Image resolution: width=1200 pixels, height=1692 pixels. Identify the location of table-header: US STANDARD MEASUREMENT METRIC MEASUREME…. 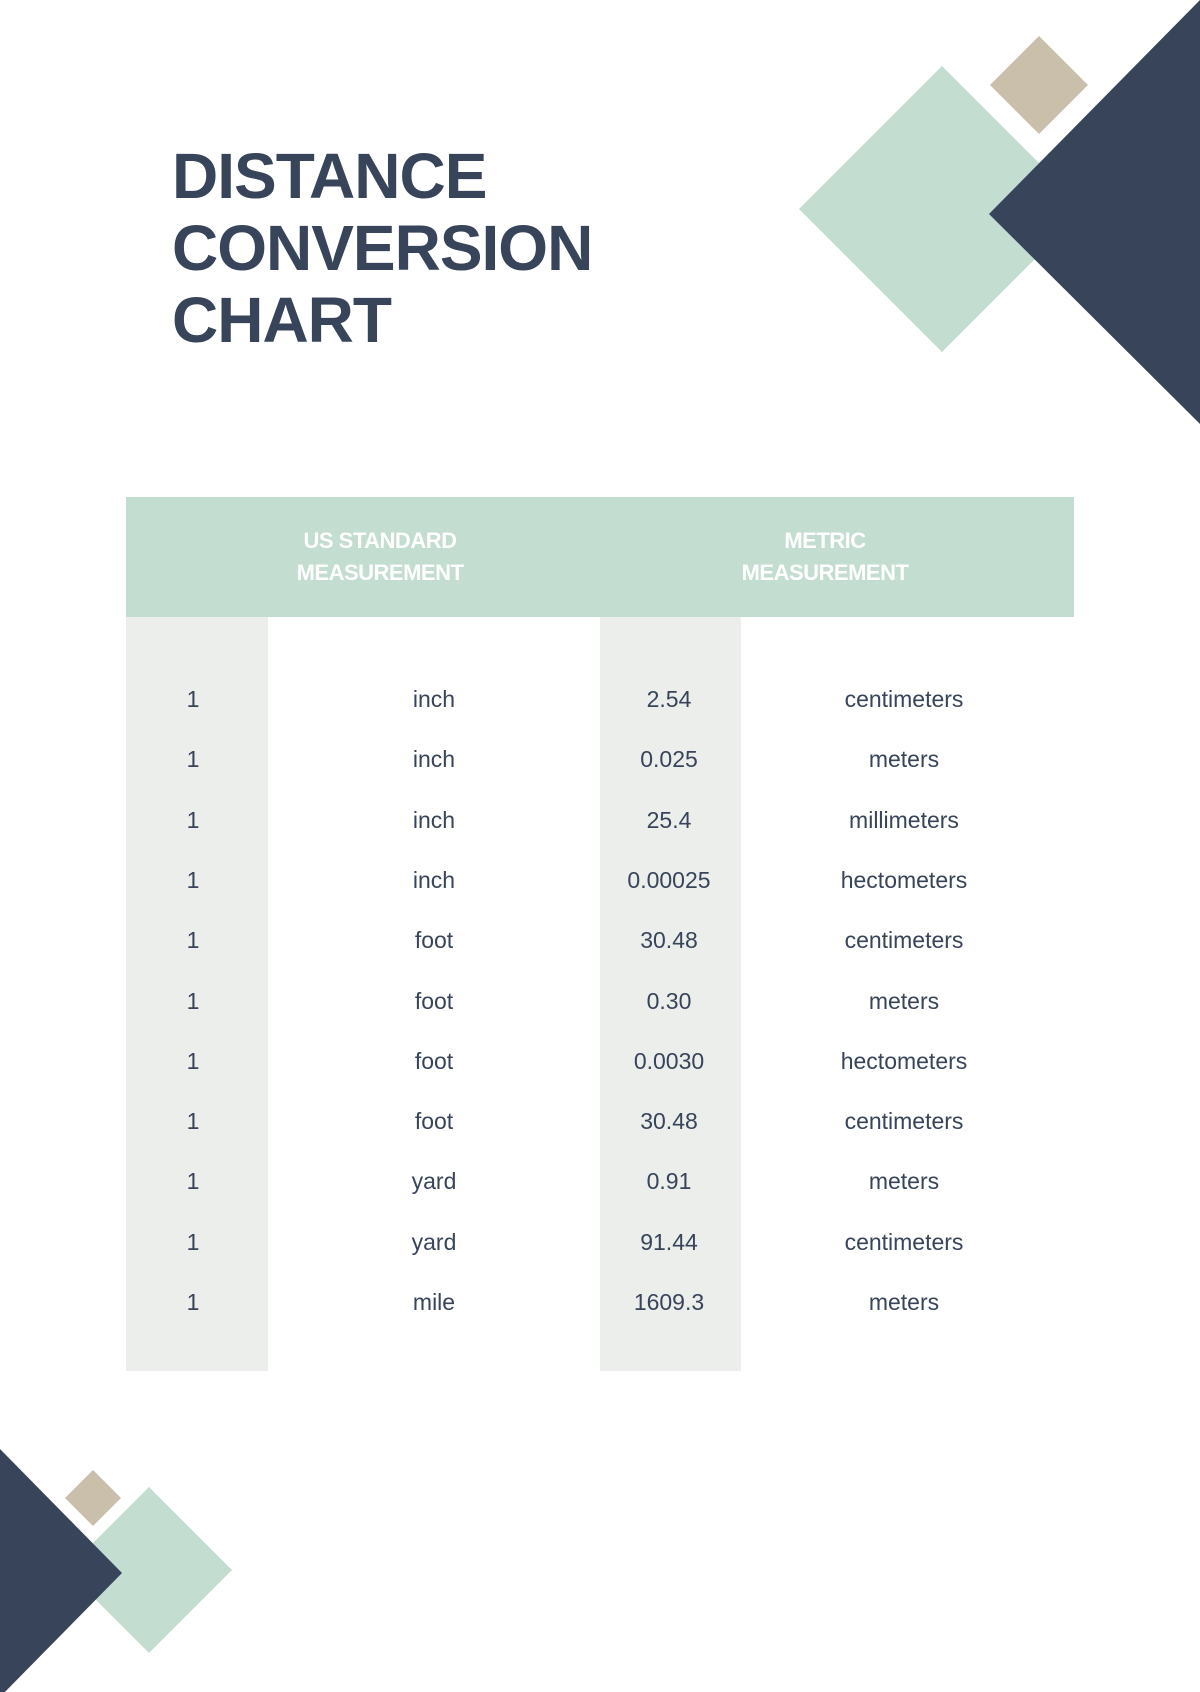
(600, 557).